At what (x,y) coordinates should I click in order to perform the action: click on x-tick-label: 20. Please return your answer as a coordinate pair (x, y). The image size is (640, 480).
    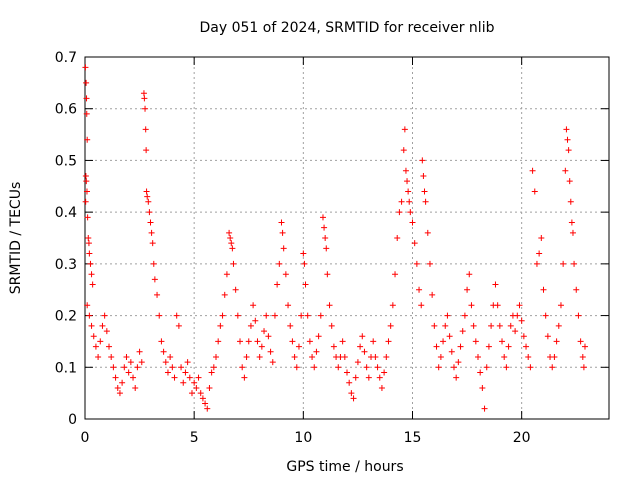
    Looking at the image, I should click on (522, 438).